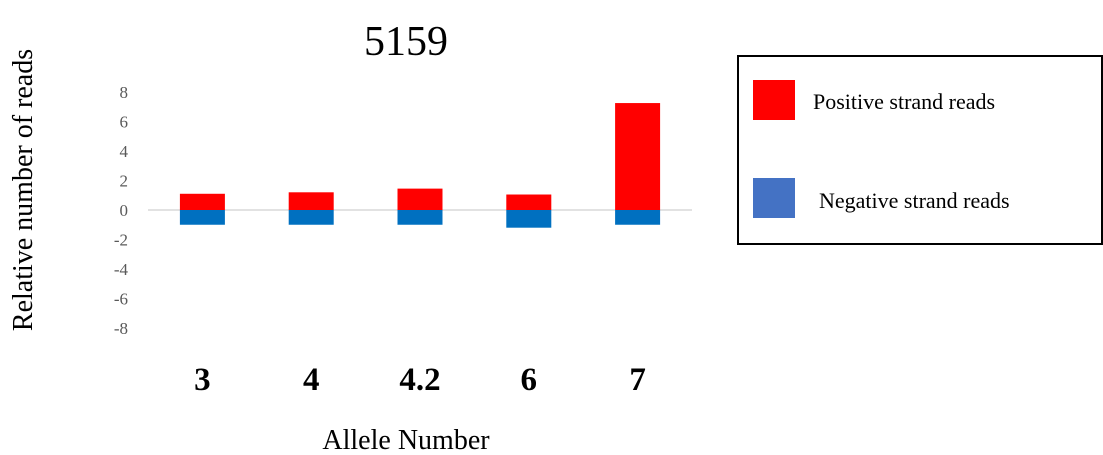 This screenshot has height=455, width=1103. I want to click on y-tick-label: -6, so click(121, 299).